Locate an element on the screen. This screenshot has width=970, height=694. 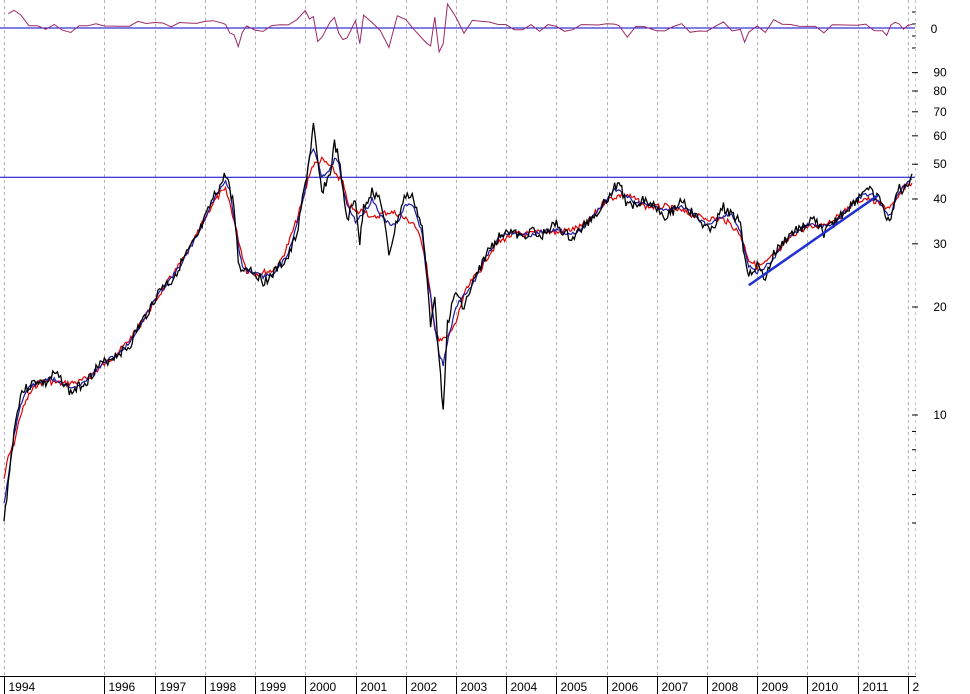
trendline-mark is located at coordinates (814, 240).